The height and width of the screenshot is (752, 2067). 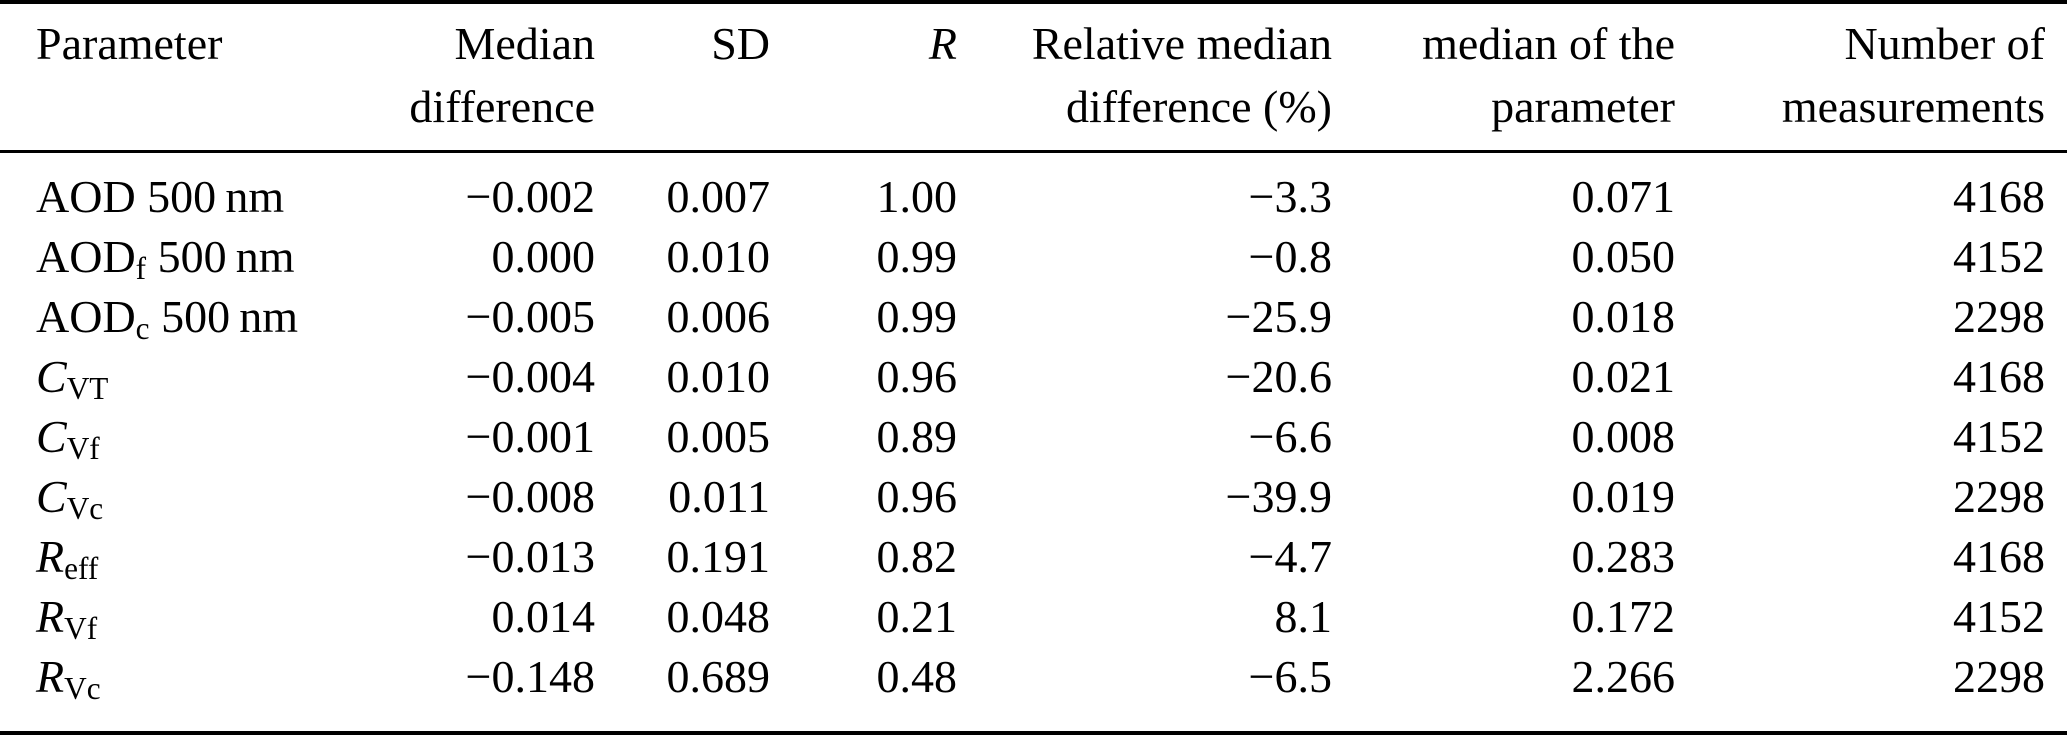 I want to click on value-cell: 2.266, so click(x=1623, y=676).